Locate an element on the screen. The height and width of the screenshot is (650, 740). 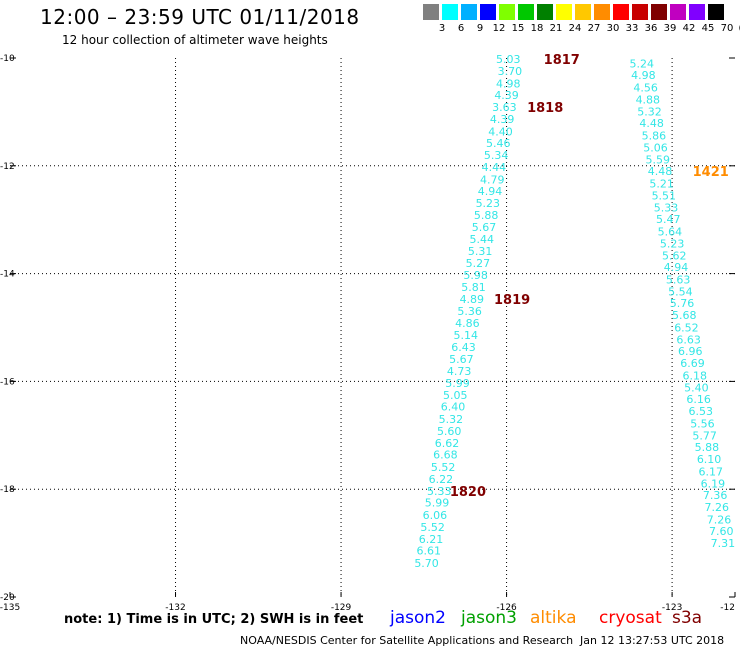
wave-height-value: 5.81 is located at coordinates (473, 287).